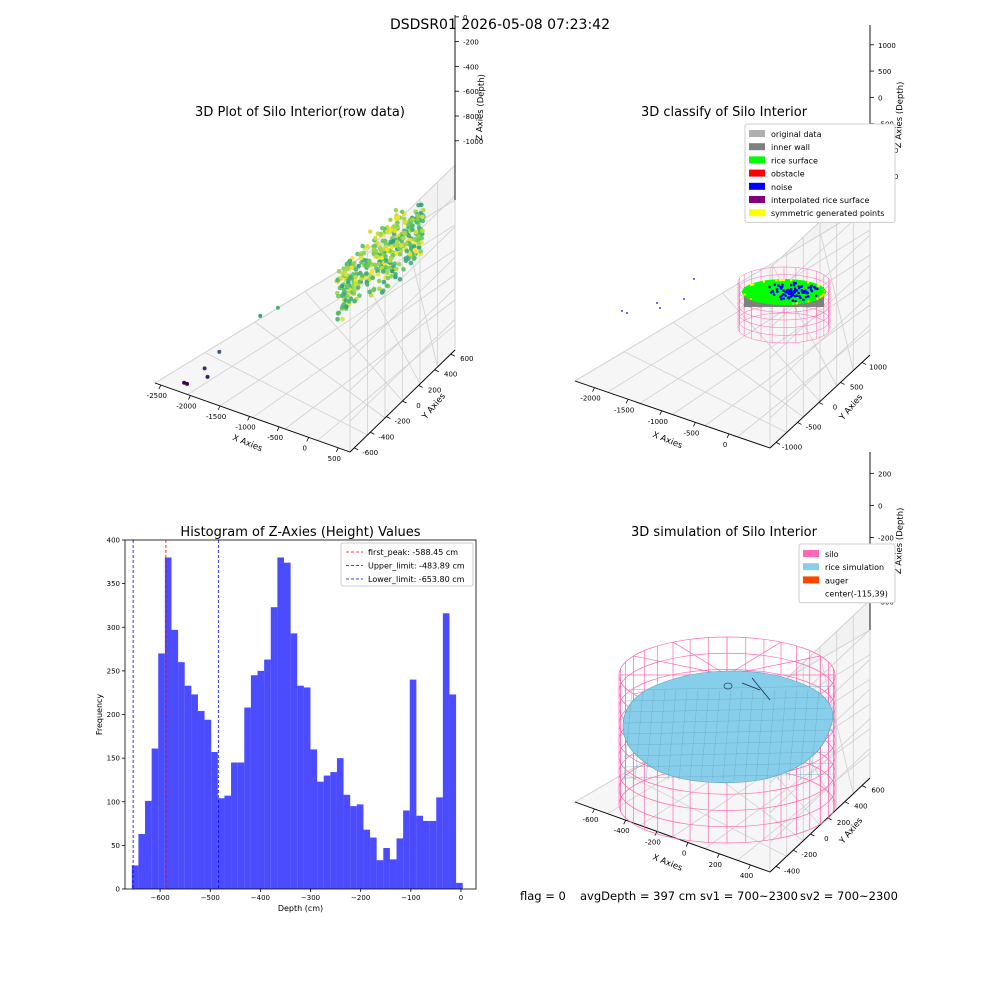 Image resolution: width=1000 pixels, height=1000 pixels. I want to click on p4-ytick-mark, so click(795, 851).